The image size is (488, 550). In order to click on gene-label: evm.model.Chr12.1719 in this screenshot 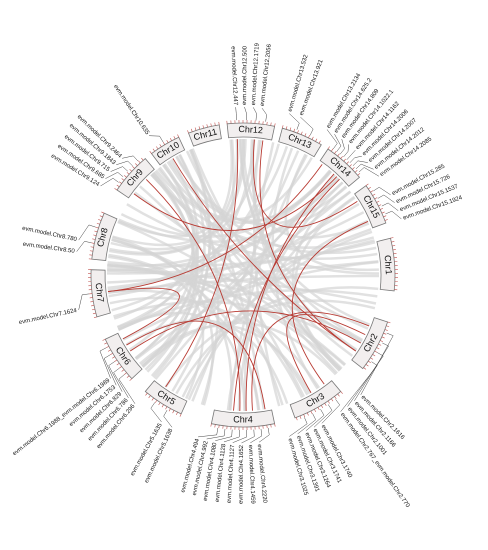, I will do `click(256, 73)`.